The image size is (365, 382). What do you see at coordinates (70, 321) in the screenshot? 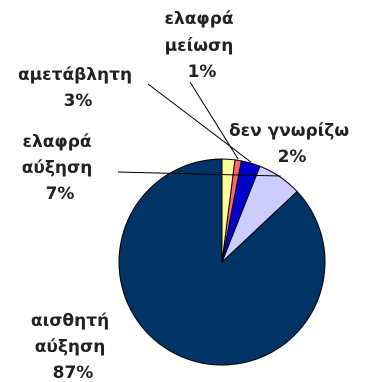
I see `slice-label-line: αισθητή` at bounding box center [70, 321].